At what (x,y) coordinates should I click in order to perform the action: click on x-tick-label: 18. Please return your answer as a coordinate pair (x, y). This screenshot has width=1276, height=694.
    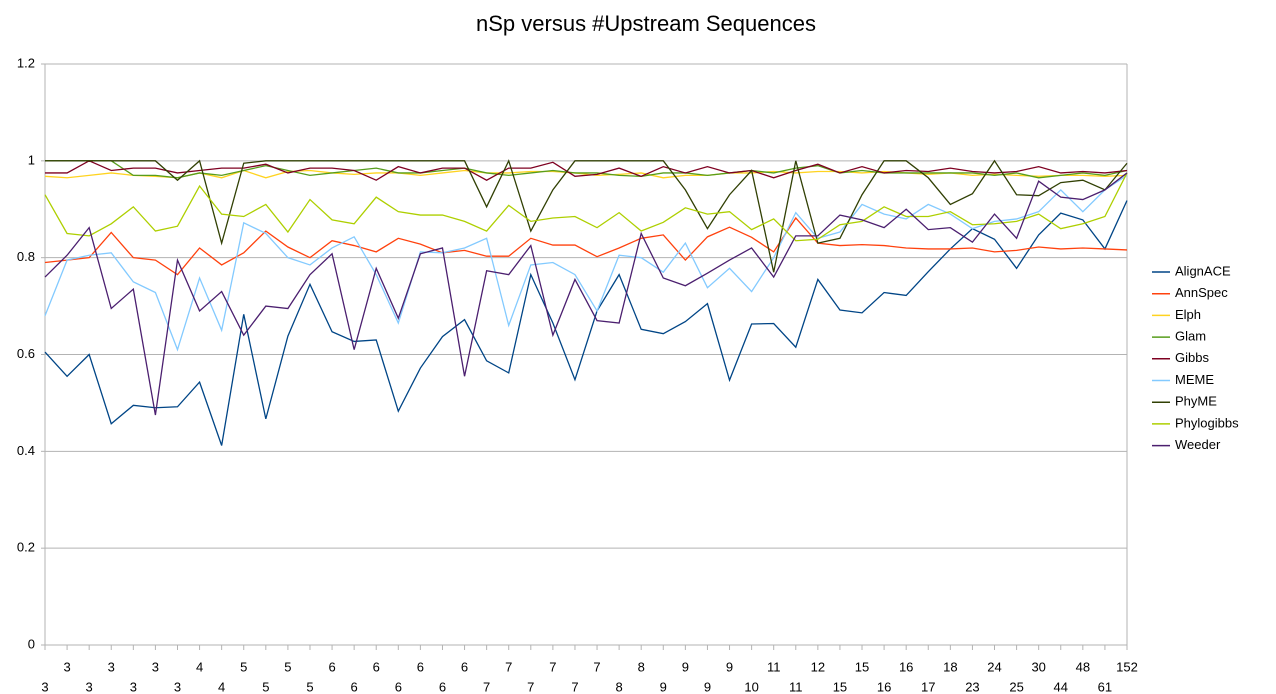
    Looking at the image, I should click on (950, 666).